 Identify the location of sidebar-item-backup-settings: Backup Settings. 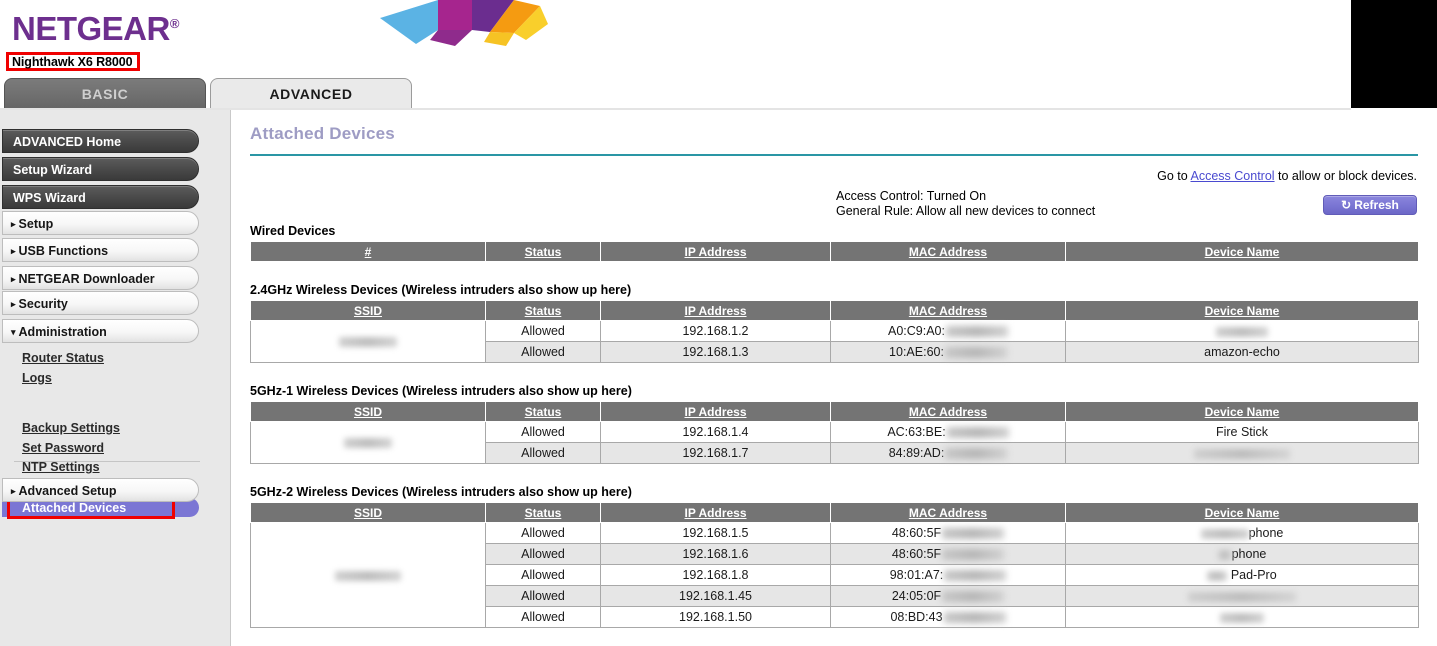
(71, 428).